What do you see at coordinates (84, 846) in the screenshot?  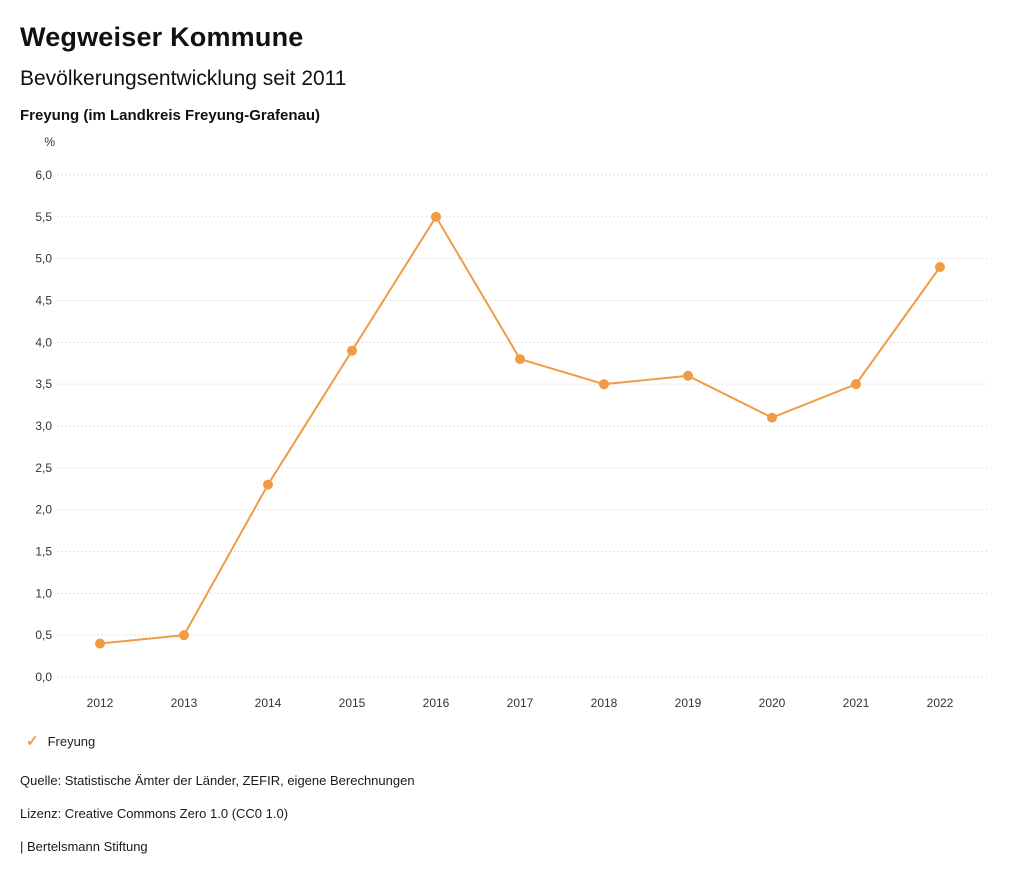 I see `attribution-text: | Bertelsmann Stiftung` at bounding box center [84, 846].